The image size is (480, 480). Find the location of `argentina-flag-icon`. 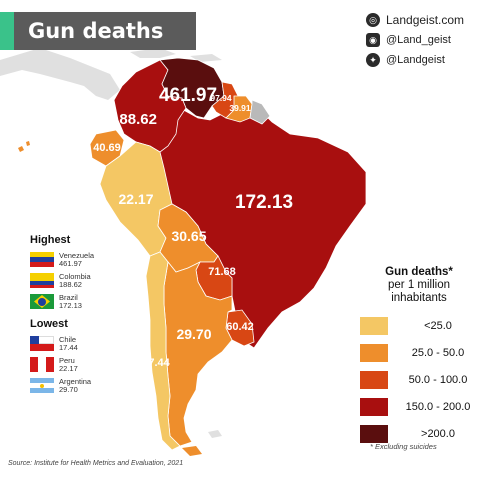

argentina-flag-icon is located at coordinates (42, 385).